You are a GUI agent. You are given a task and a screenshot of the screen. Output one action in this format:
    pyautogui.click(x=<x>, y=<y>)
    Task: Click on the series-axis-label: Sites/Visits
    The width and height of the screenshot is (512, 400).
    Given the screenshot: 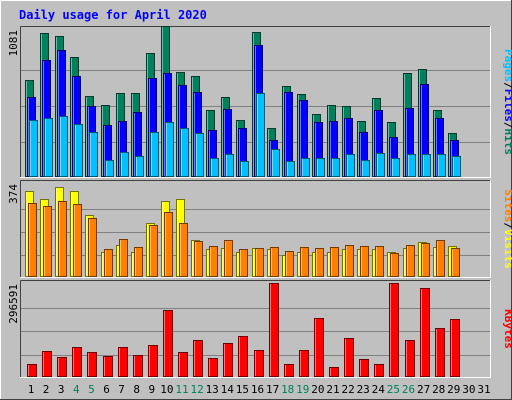 What is the action you would take?
    pyautogui.click(x=507, y=229)
    